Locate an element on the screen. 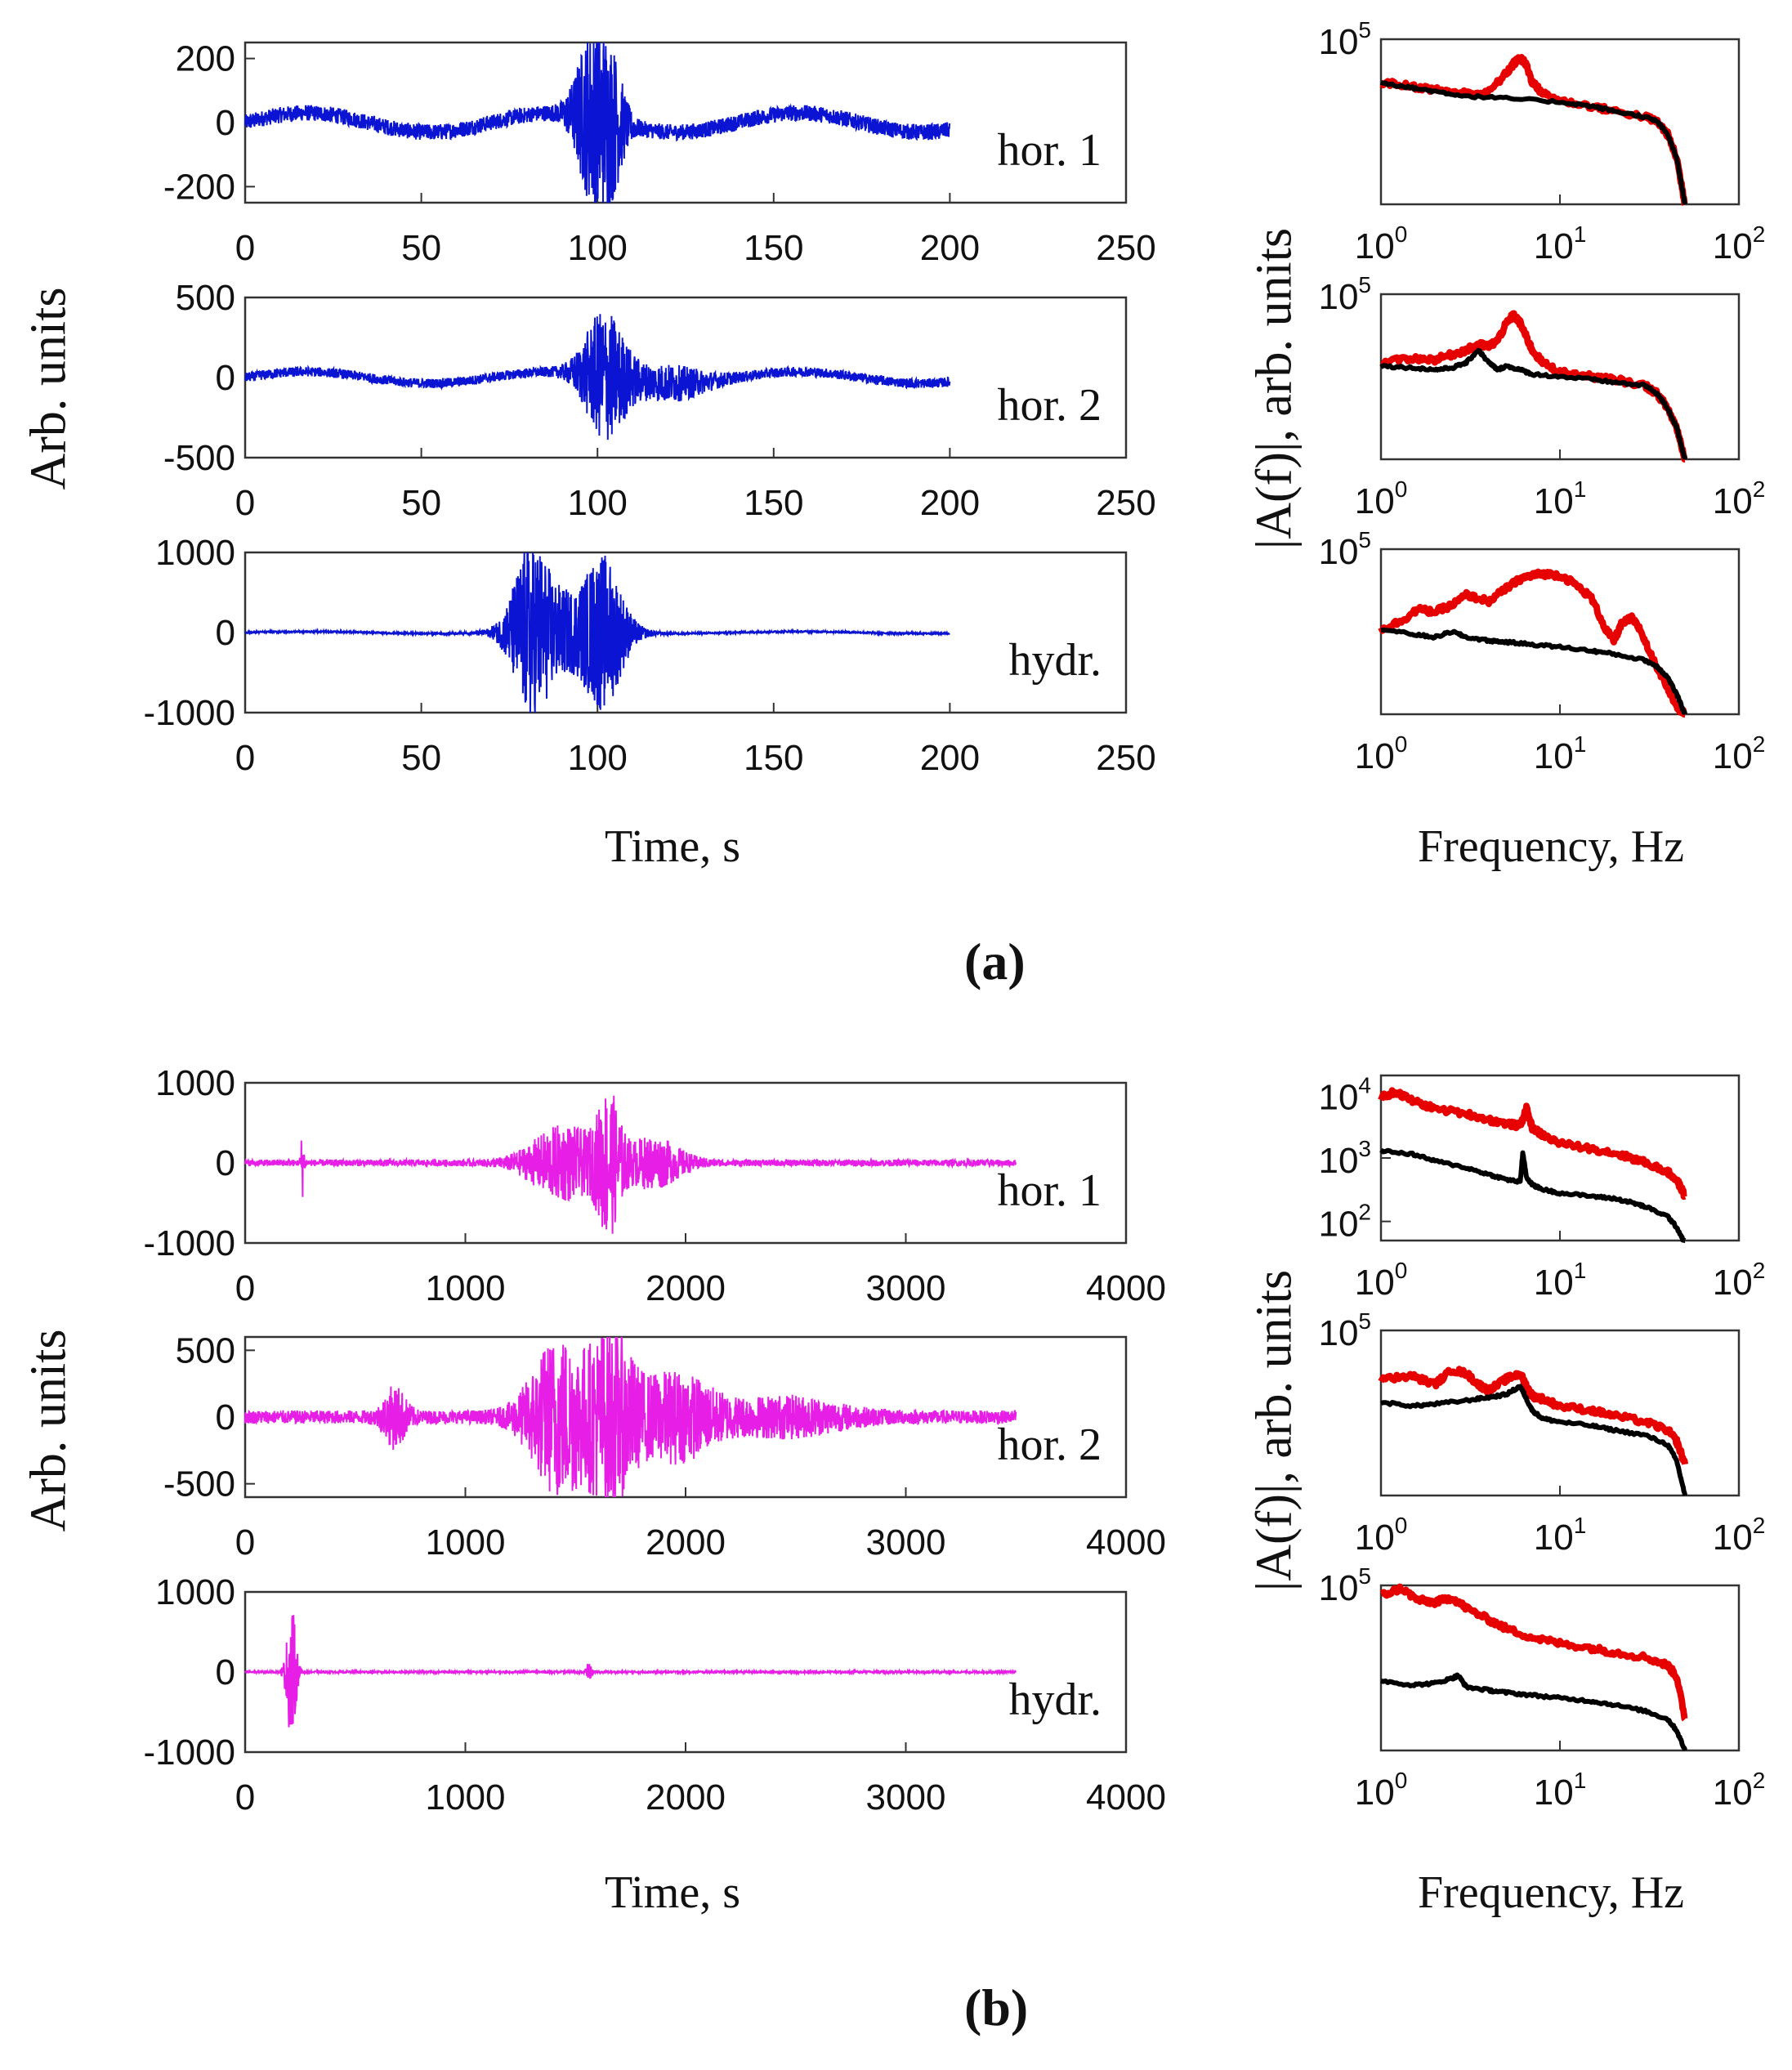 This screenshot has width=1792, height=2070. panel-label-b: (b) is located at coordinates (996, 2007).